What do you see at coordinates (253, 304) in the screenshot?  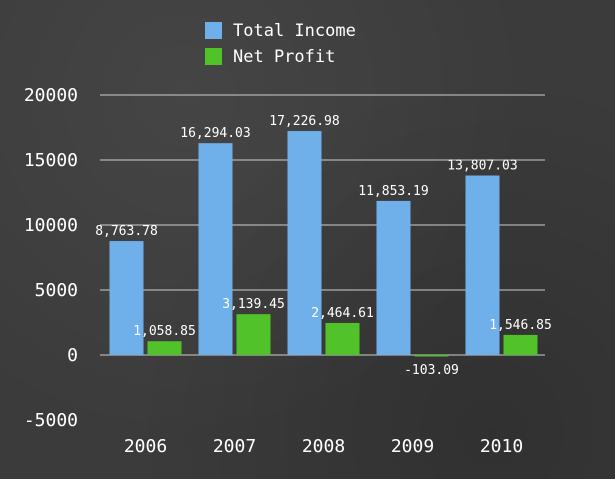 I see `net-profit-label-2007: 3,139.45` at bounding box center [253, 304].